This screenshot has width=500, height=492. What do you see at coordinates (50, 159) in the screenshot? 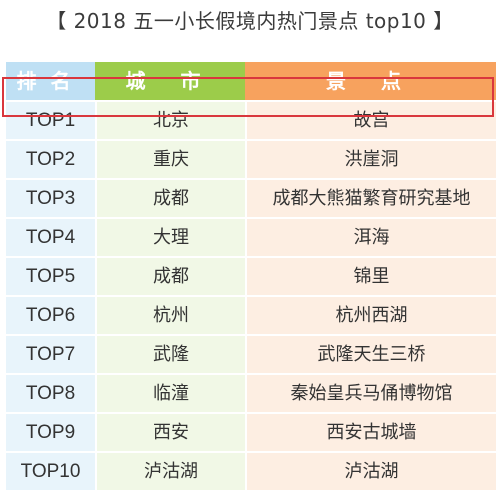
I see `rank-cell: TOP2` at bounding box center [50, 159].